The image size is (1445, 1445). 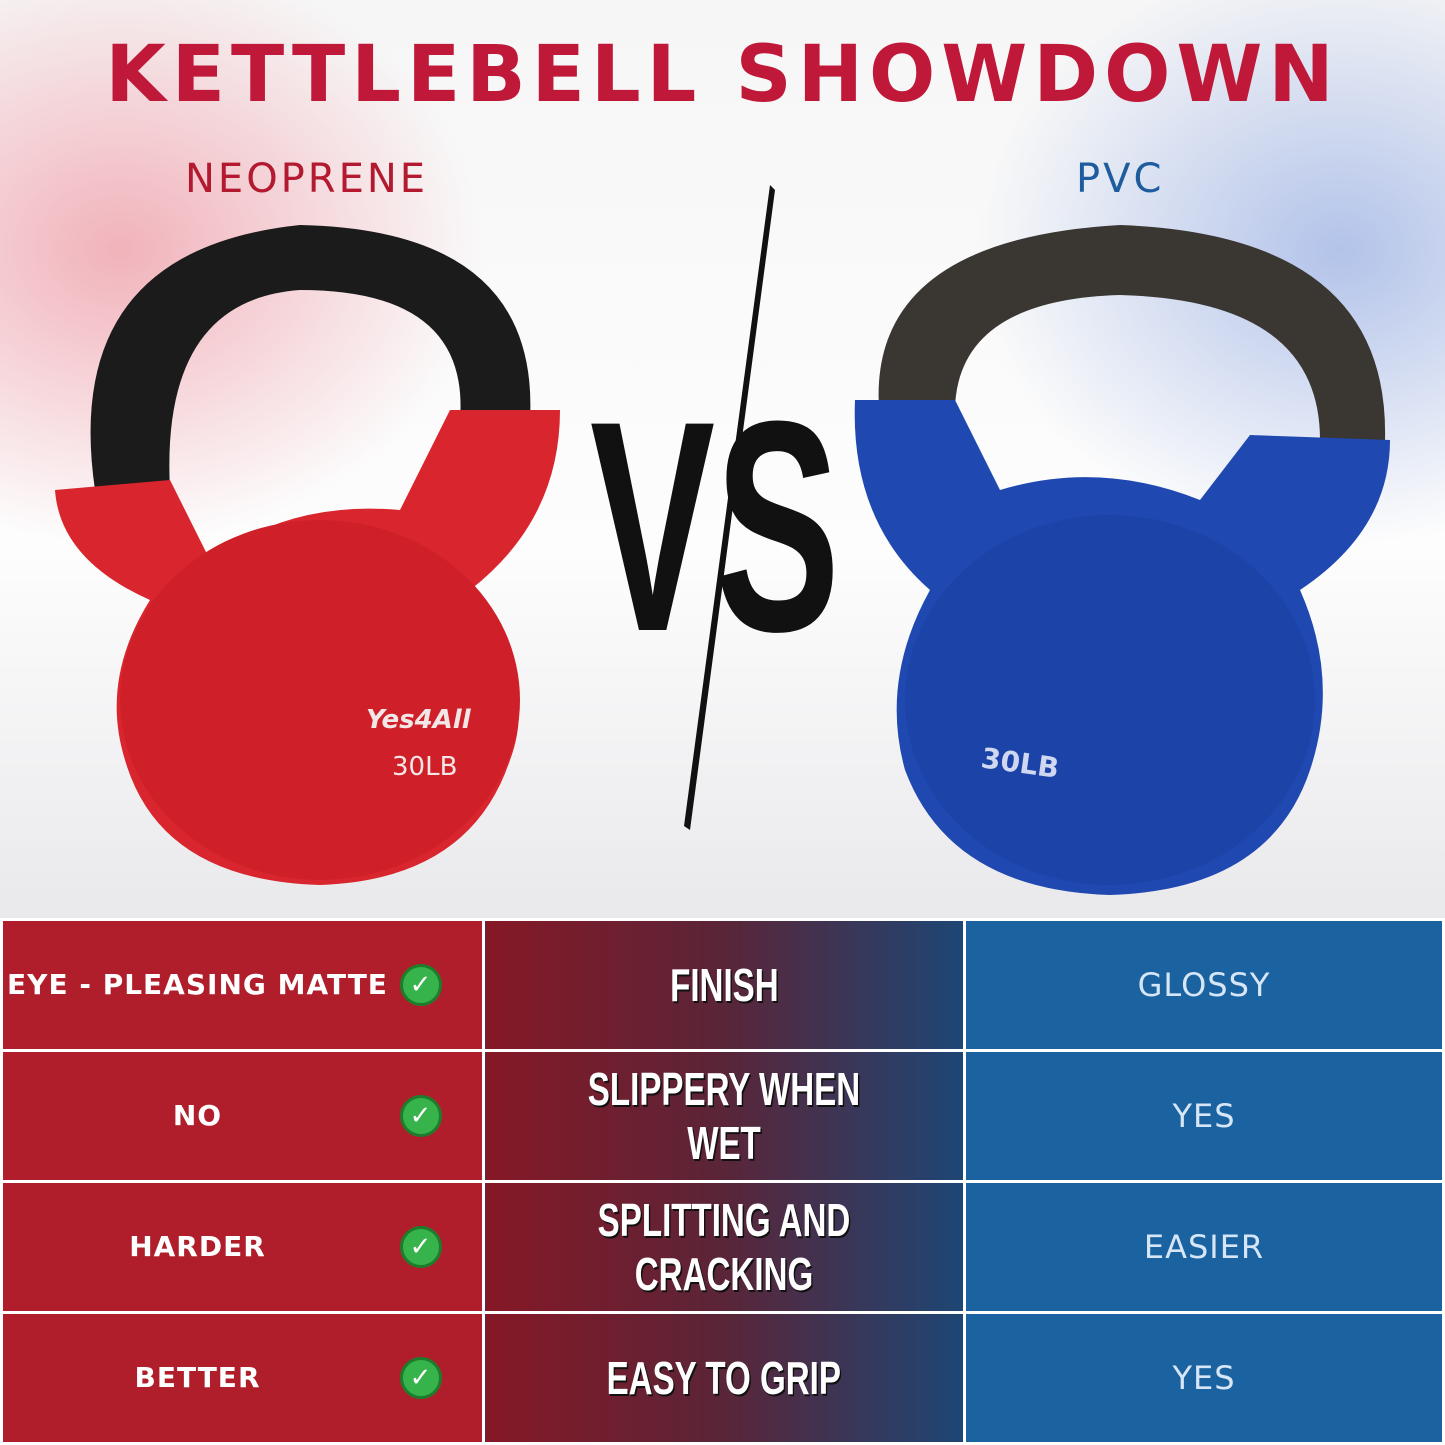 I want to click on feature-cell: FINISH, so click(x=724, y=985).